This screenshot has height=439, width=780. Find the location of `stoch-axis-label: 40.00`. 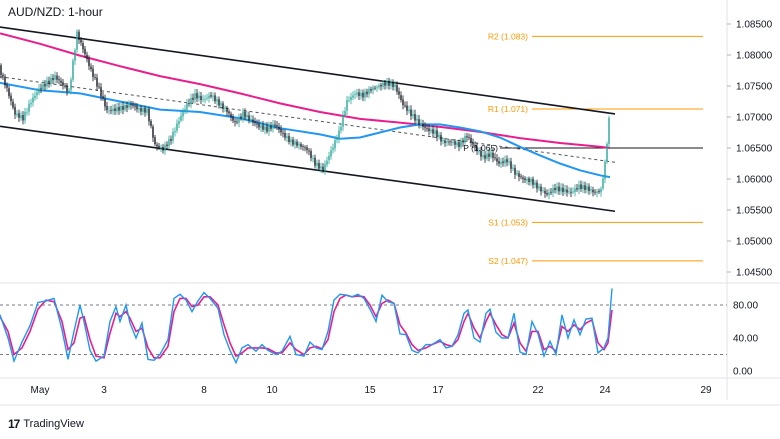

stoch-axis-label: 40.00 is located at coordinates (745, 339).